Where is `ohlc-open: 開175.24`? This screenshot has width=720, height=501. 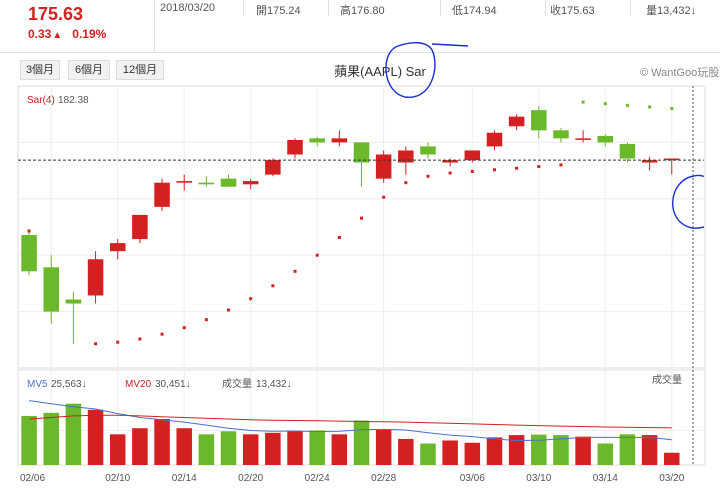
ohlc-open: 開175.24 is located at coordinates (278, 10).